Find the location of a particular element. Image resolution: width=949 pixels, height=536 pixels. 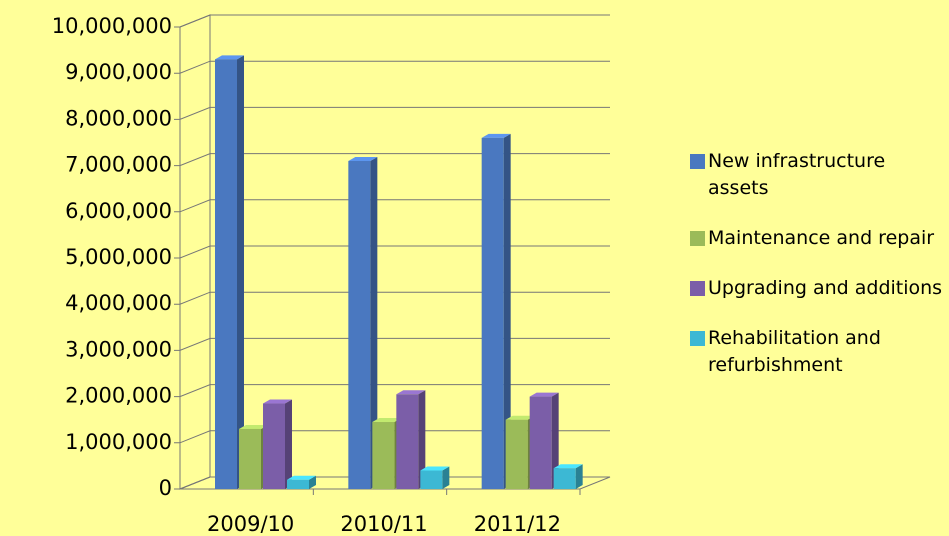

legend-item: Maintenance and repair is located at coordinates (819, 238).